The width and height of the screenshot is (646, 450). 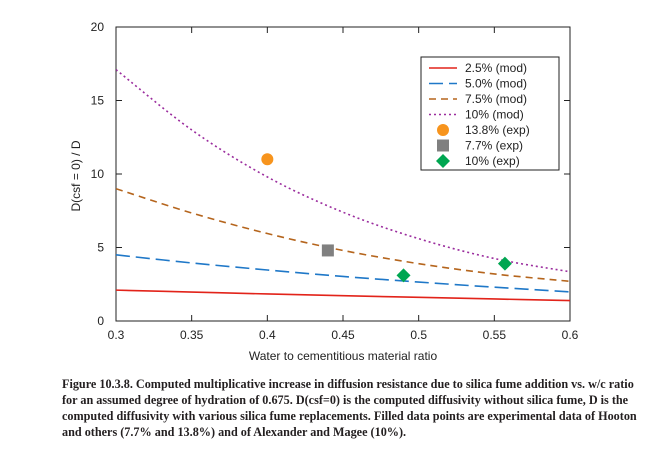 I want to click on y-axis-title: D(csf = 0) / D, so click(x=76, y=175).